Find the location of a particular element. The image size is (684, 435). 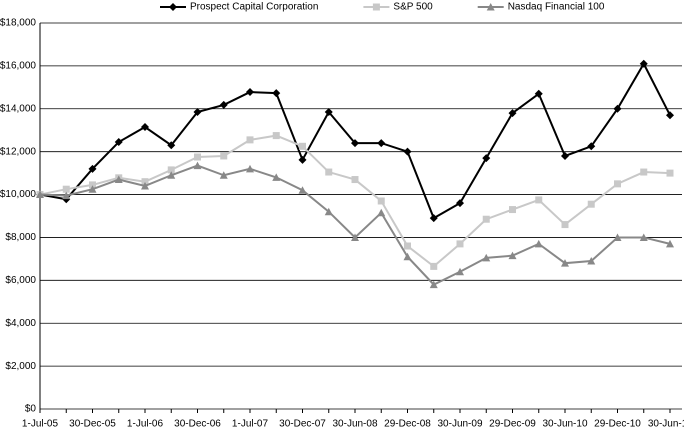

legend-label: Nasdaq Financial 100 is located at coordinates (556, 7).